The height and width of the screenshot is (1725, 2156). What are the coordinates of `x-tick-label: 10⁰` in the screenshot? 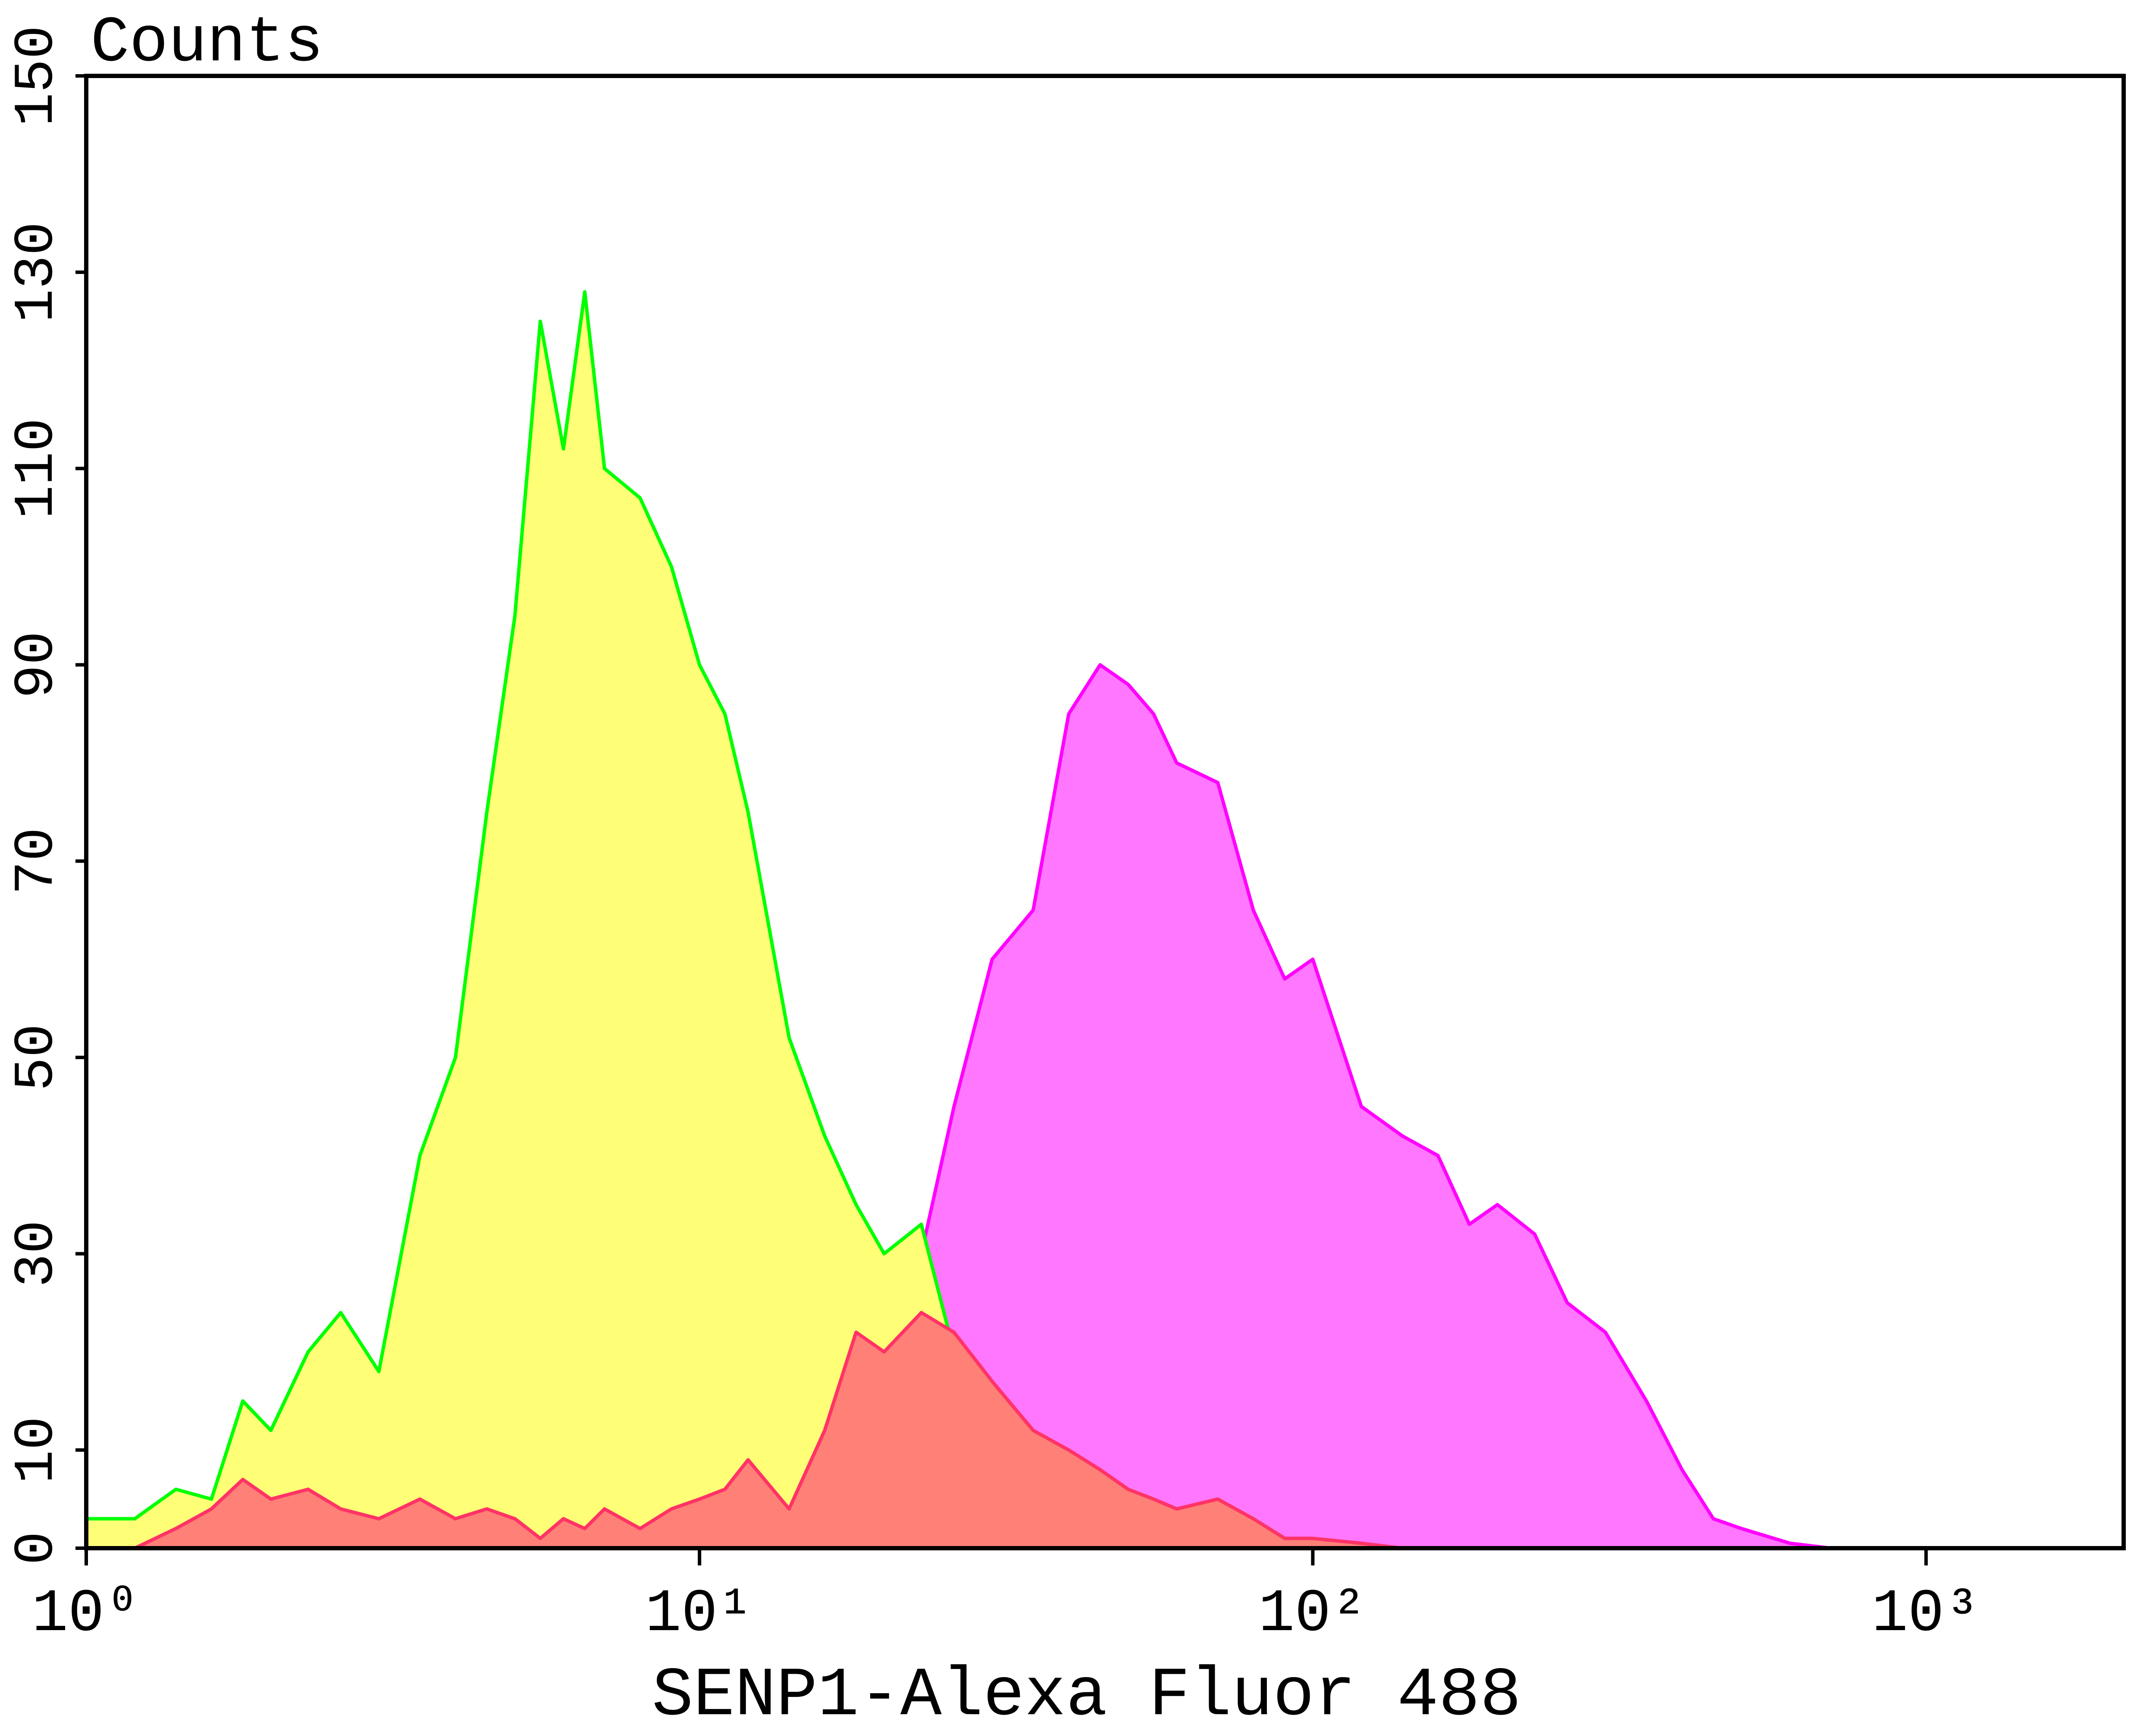 It's located at (86, 1614).